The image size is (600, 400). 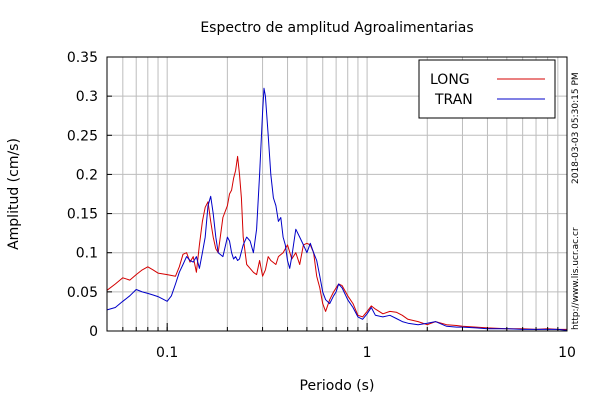 What do you see at coordinates (367, 353) in the screenshot?
I see `x-tick-label: 1` at bounding box center [367, 353].